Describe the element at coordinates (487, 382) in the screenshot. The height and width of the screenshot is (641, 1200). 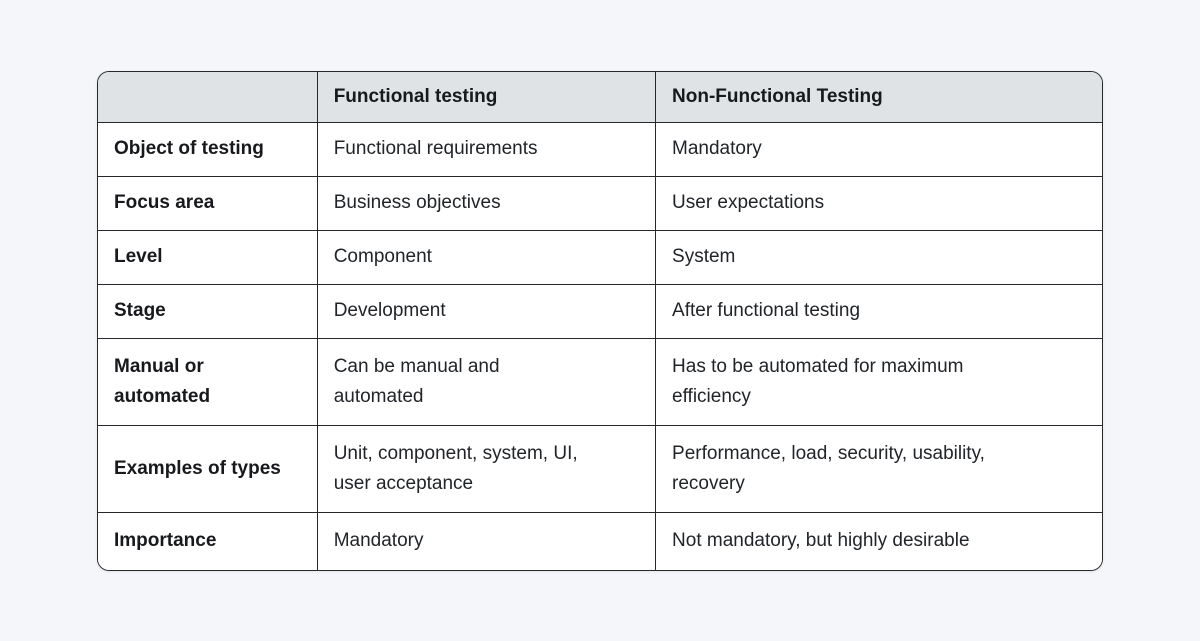
I see `cell-functional: Can be manual and automated` at that location.